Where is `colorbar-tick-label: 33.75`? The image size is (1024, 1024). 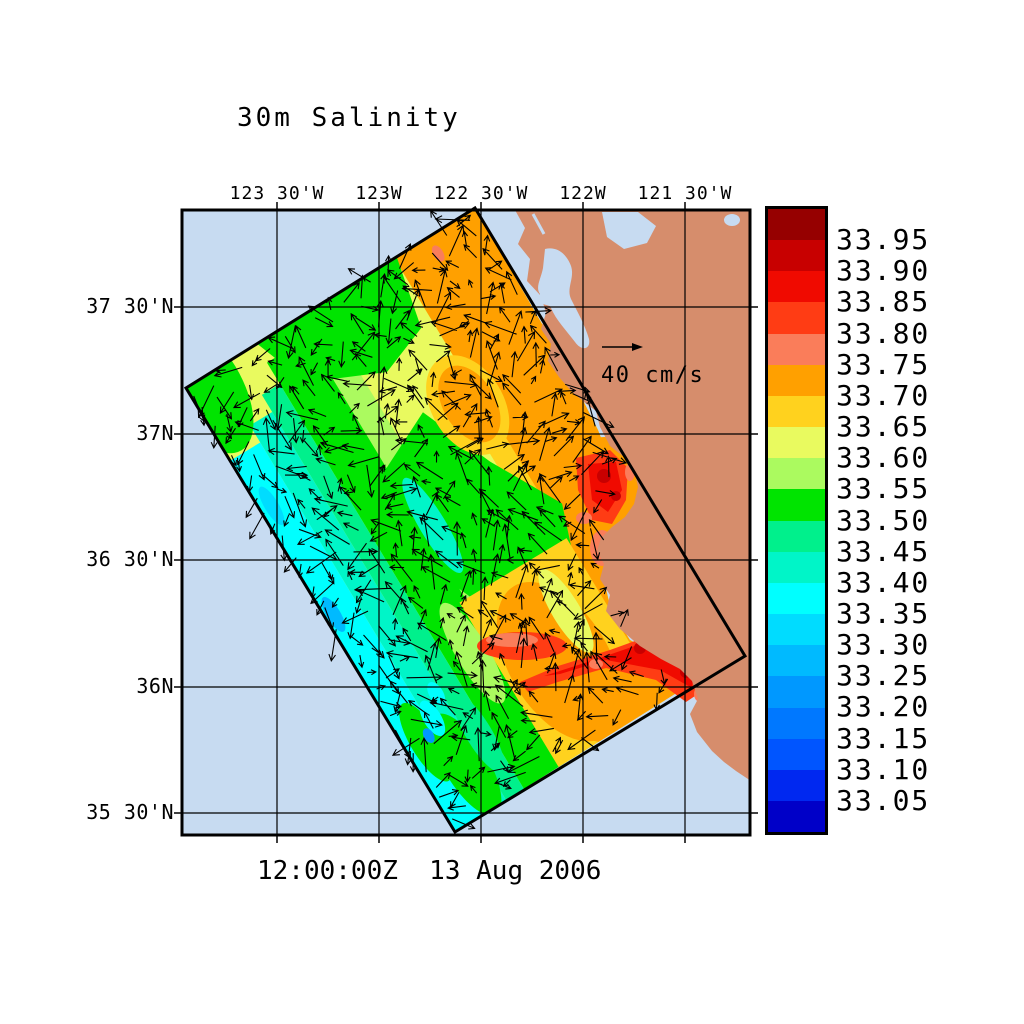 colorbar-tick-label: 33.75 is located at coordinates (883, 364).